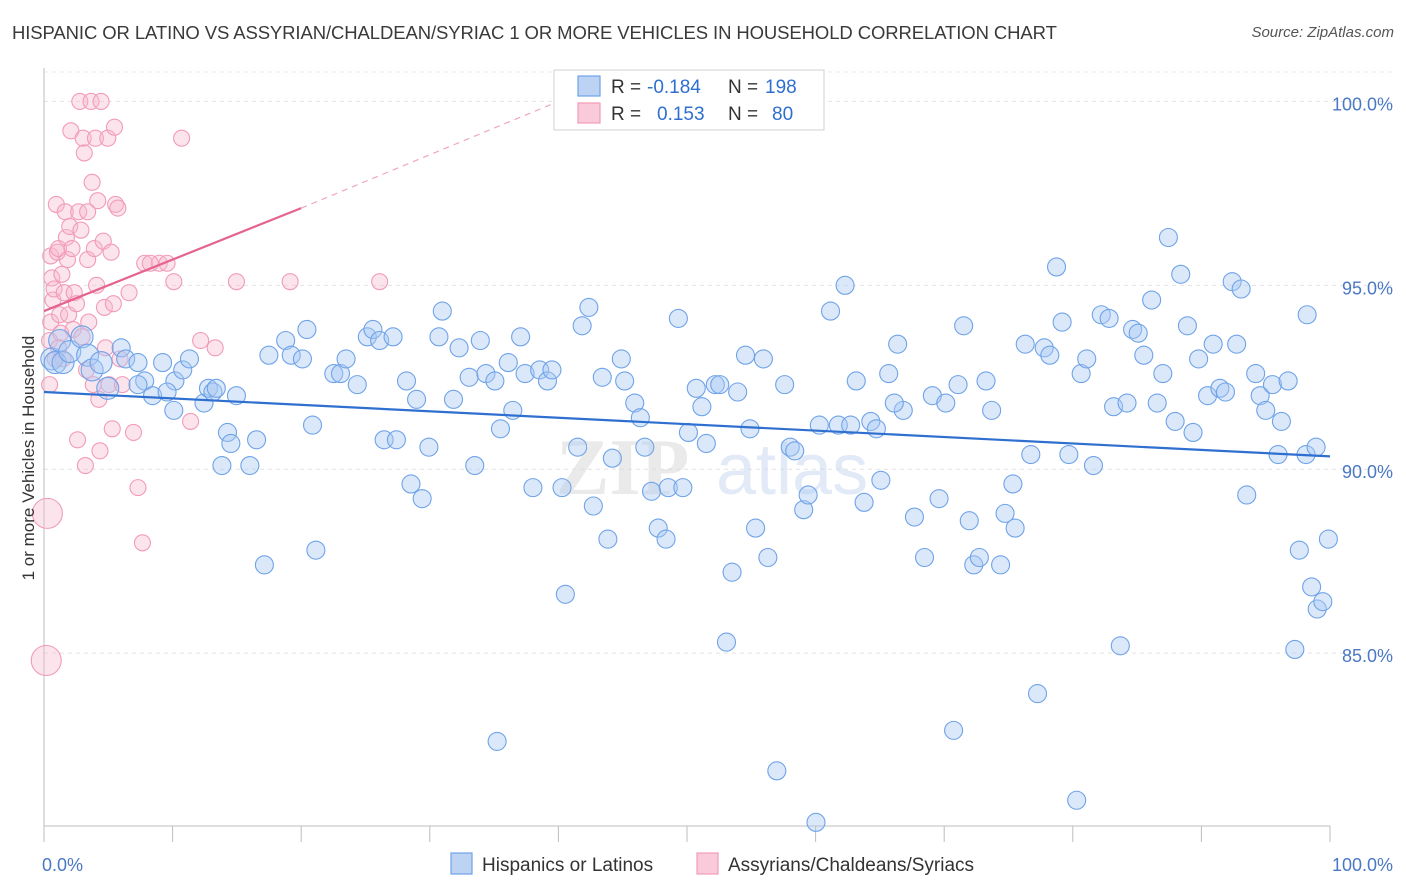 The image size is (1406, 892). What do you see at coordinates (28, 458) in the screenshot?
I see `y-axis-label: 1 or more Vehicles in Household` at bounding box center [28, 458].